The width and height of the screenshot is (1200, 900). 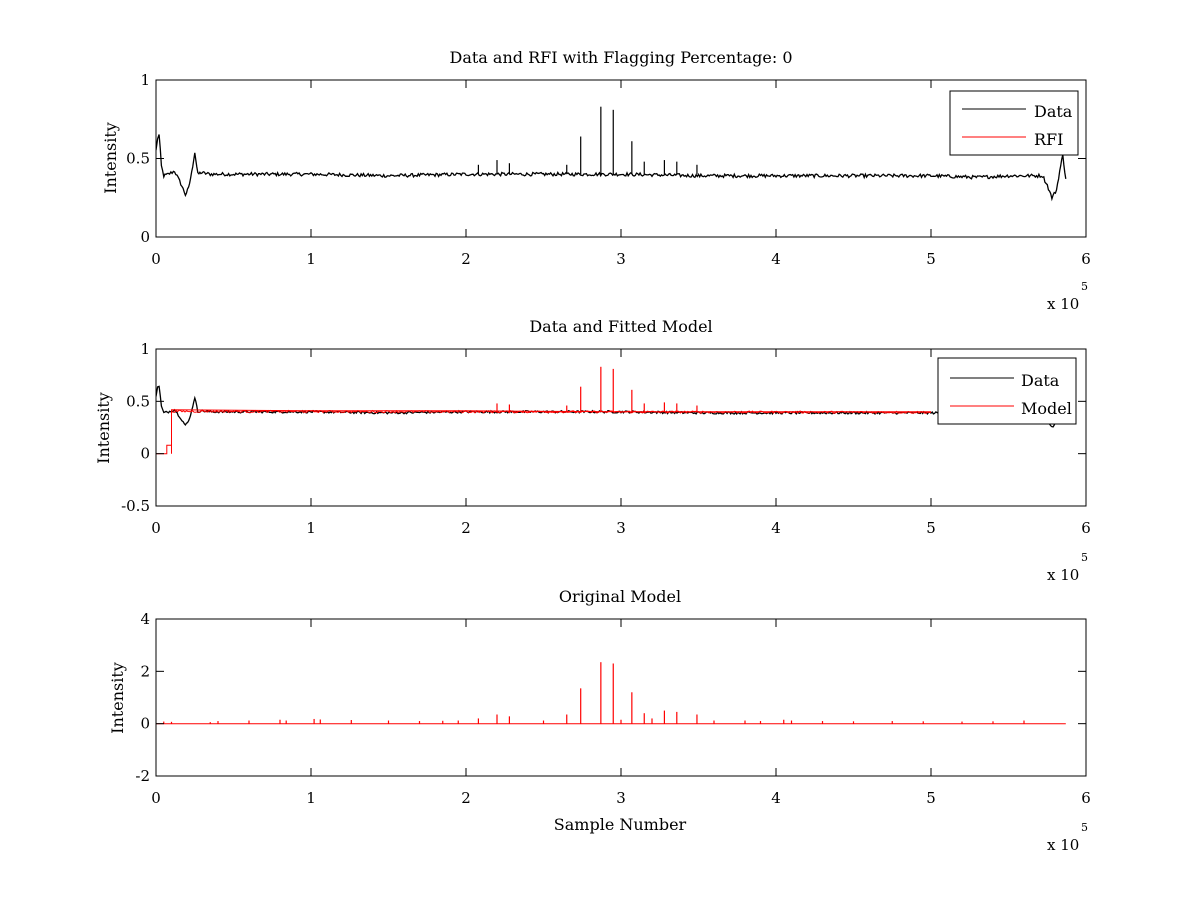 What do you see at coordinates (1046, 408) in the screenshot?
I see `legend-entry-model: Model` at bounding box center [1046, 408].